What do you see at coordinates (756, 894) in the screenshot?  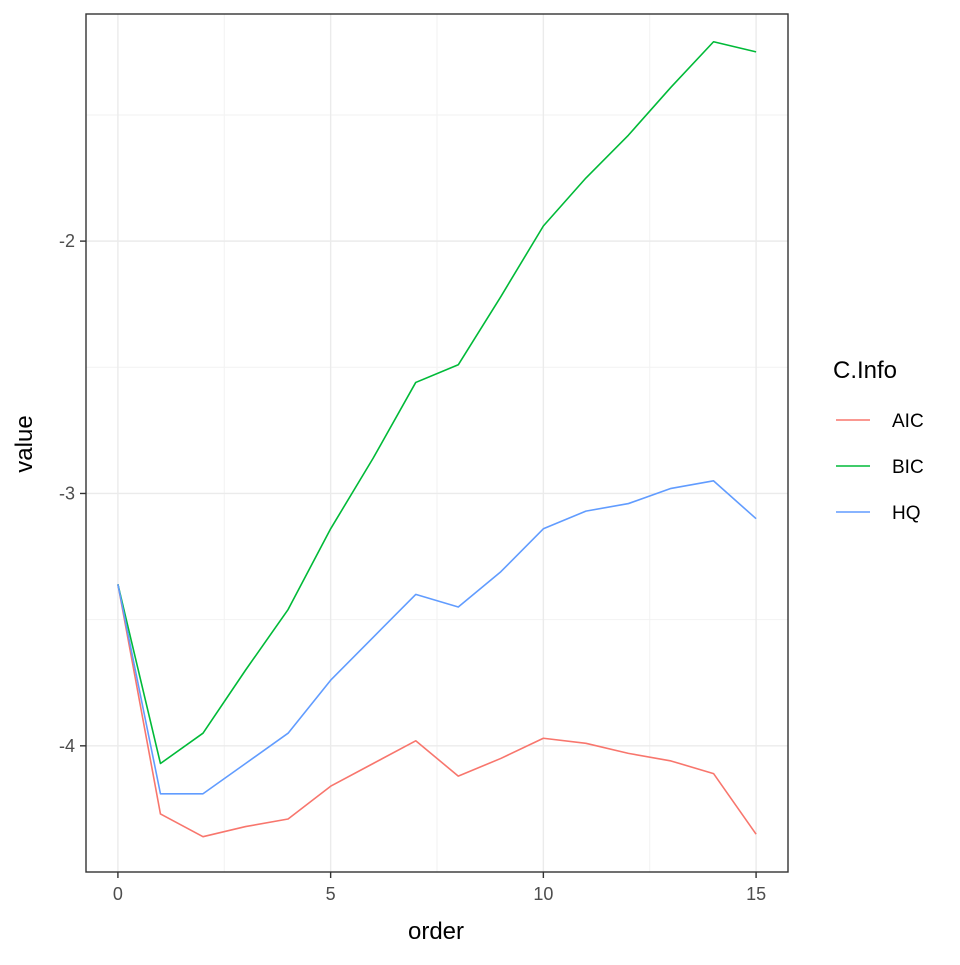 I see `x-tick-label: 15` at bounding box center [756, 894].